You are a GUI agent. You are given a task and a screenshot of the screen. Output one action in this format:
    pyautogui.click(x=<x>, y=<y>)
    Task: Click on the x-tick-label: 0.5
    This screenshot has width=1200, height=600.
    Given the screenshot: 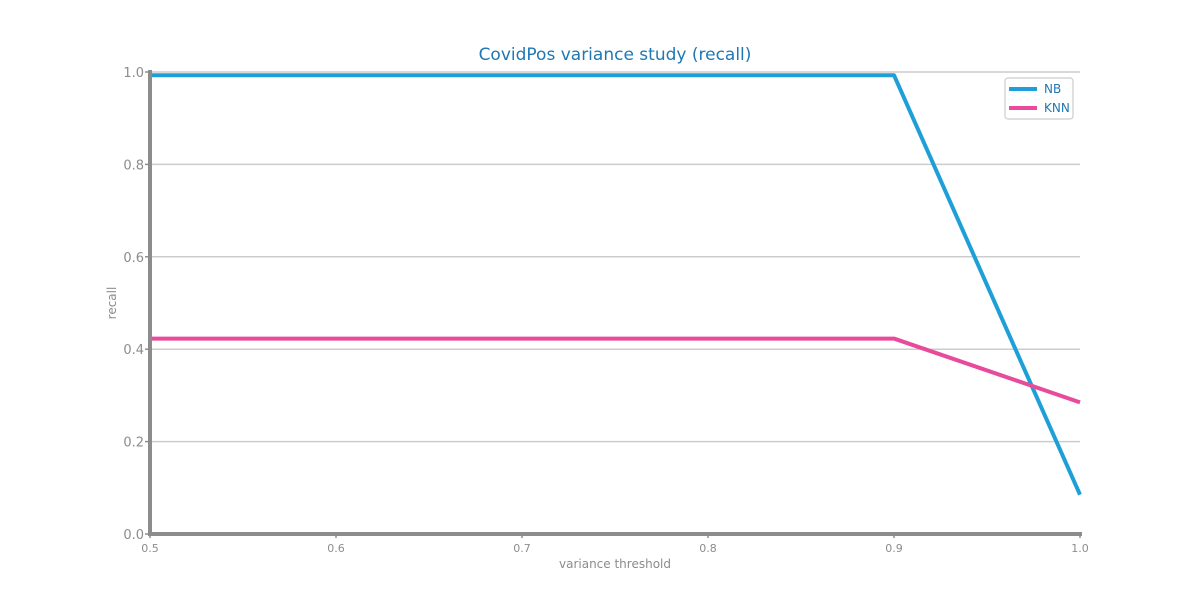 What is the action you would take?
    pyautogui.click(x=150, y=548)
    